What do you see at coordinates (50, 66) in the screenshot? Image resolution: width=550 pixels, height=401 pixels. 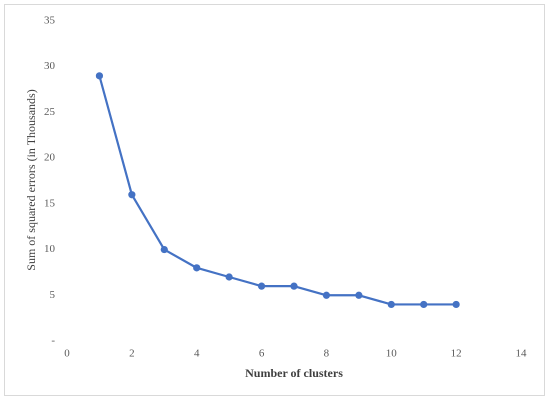 I see `y-tick-label: 30` at bounding box center [50, 66].